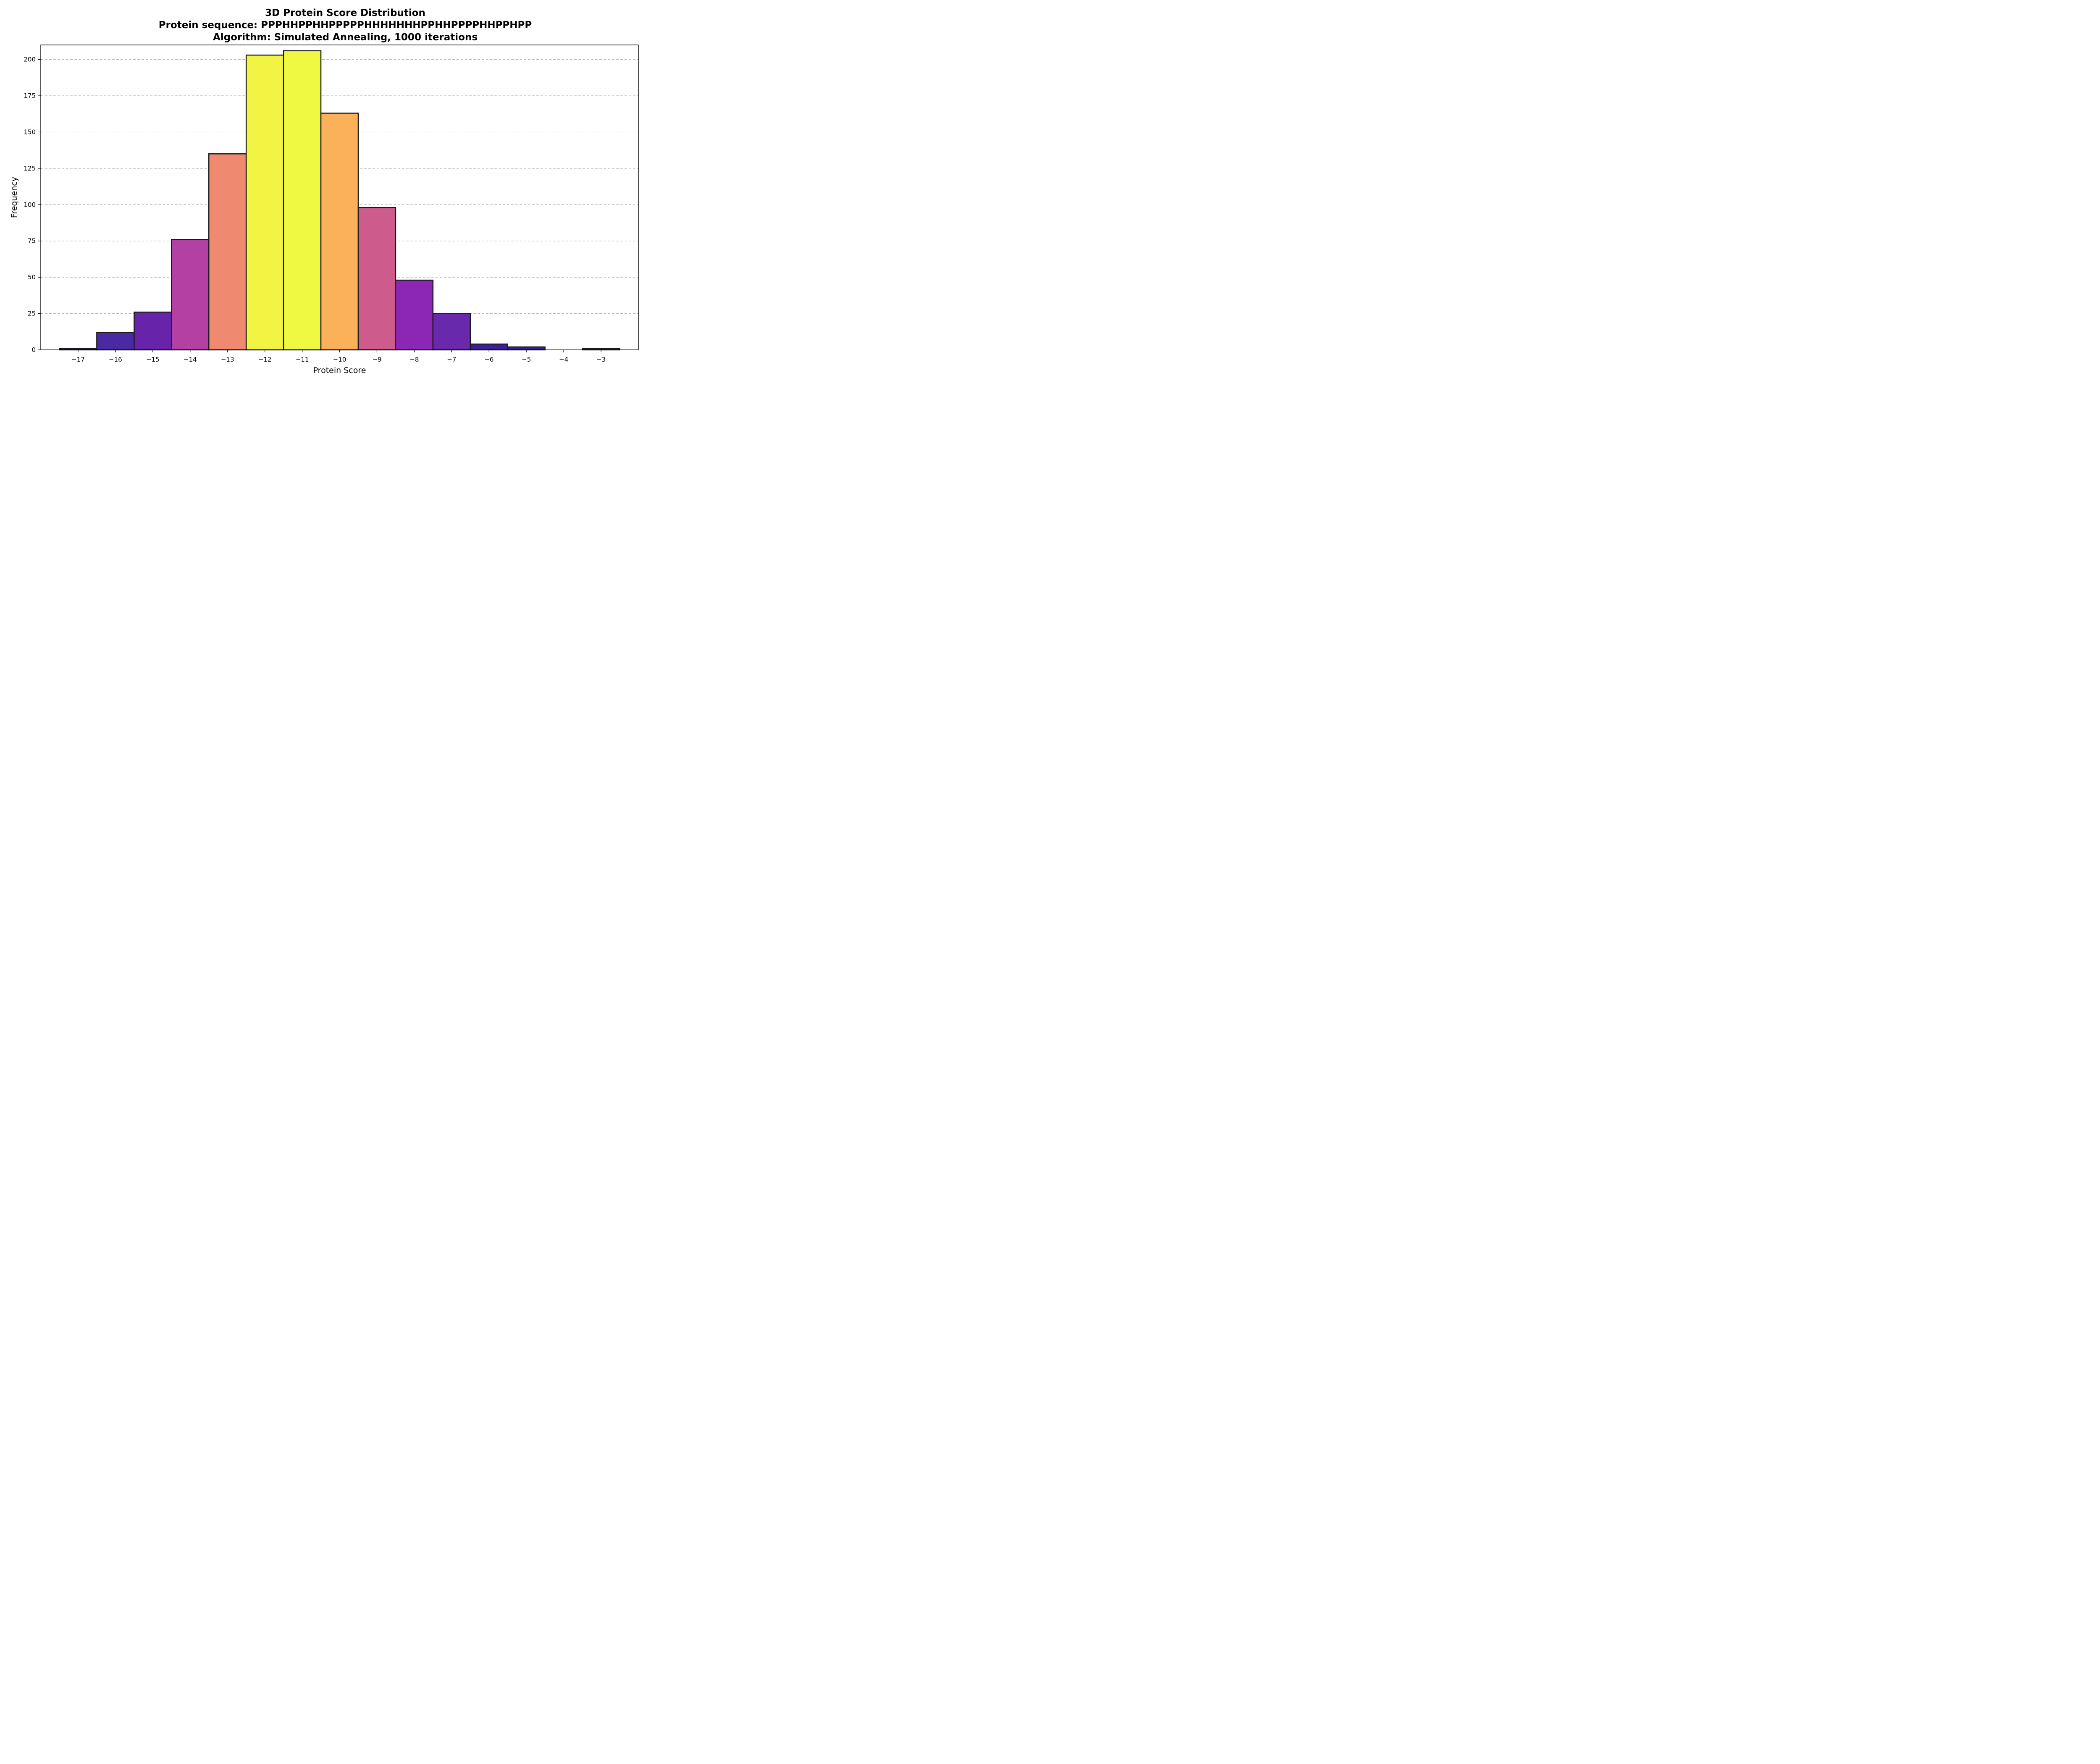 This screenshot has height=1764, width=2100. I want to click on x-tick-label: −6, so click(489, 359).